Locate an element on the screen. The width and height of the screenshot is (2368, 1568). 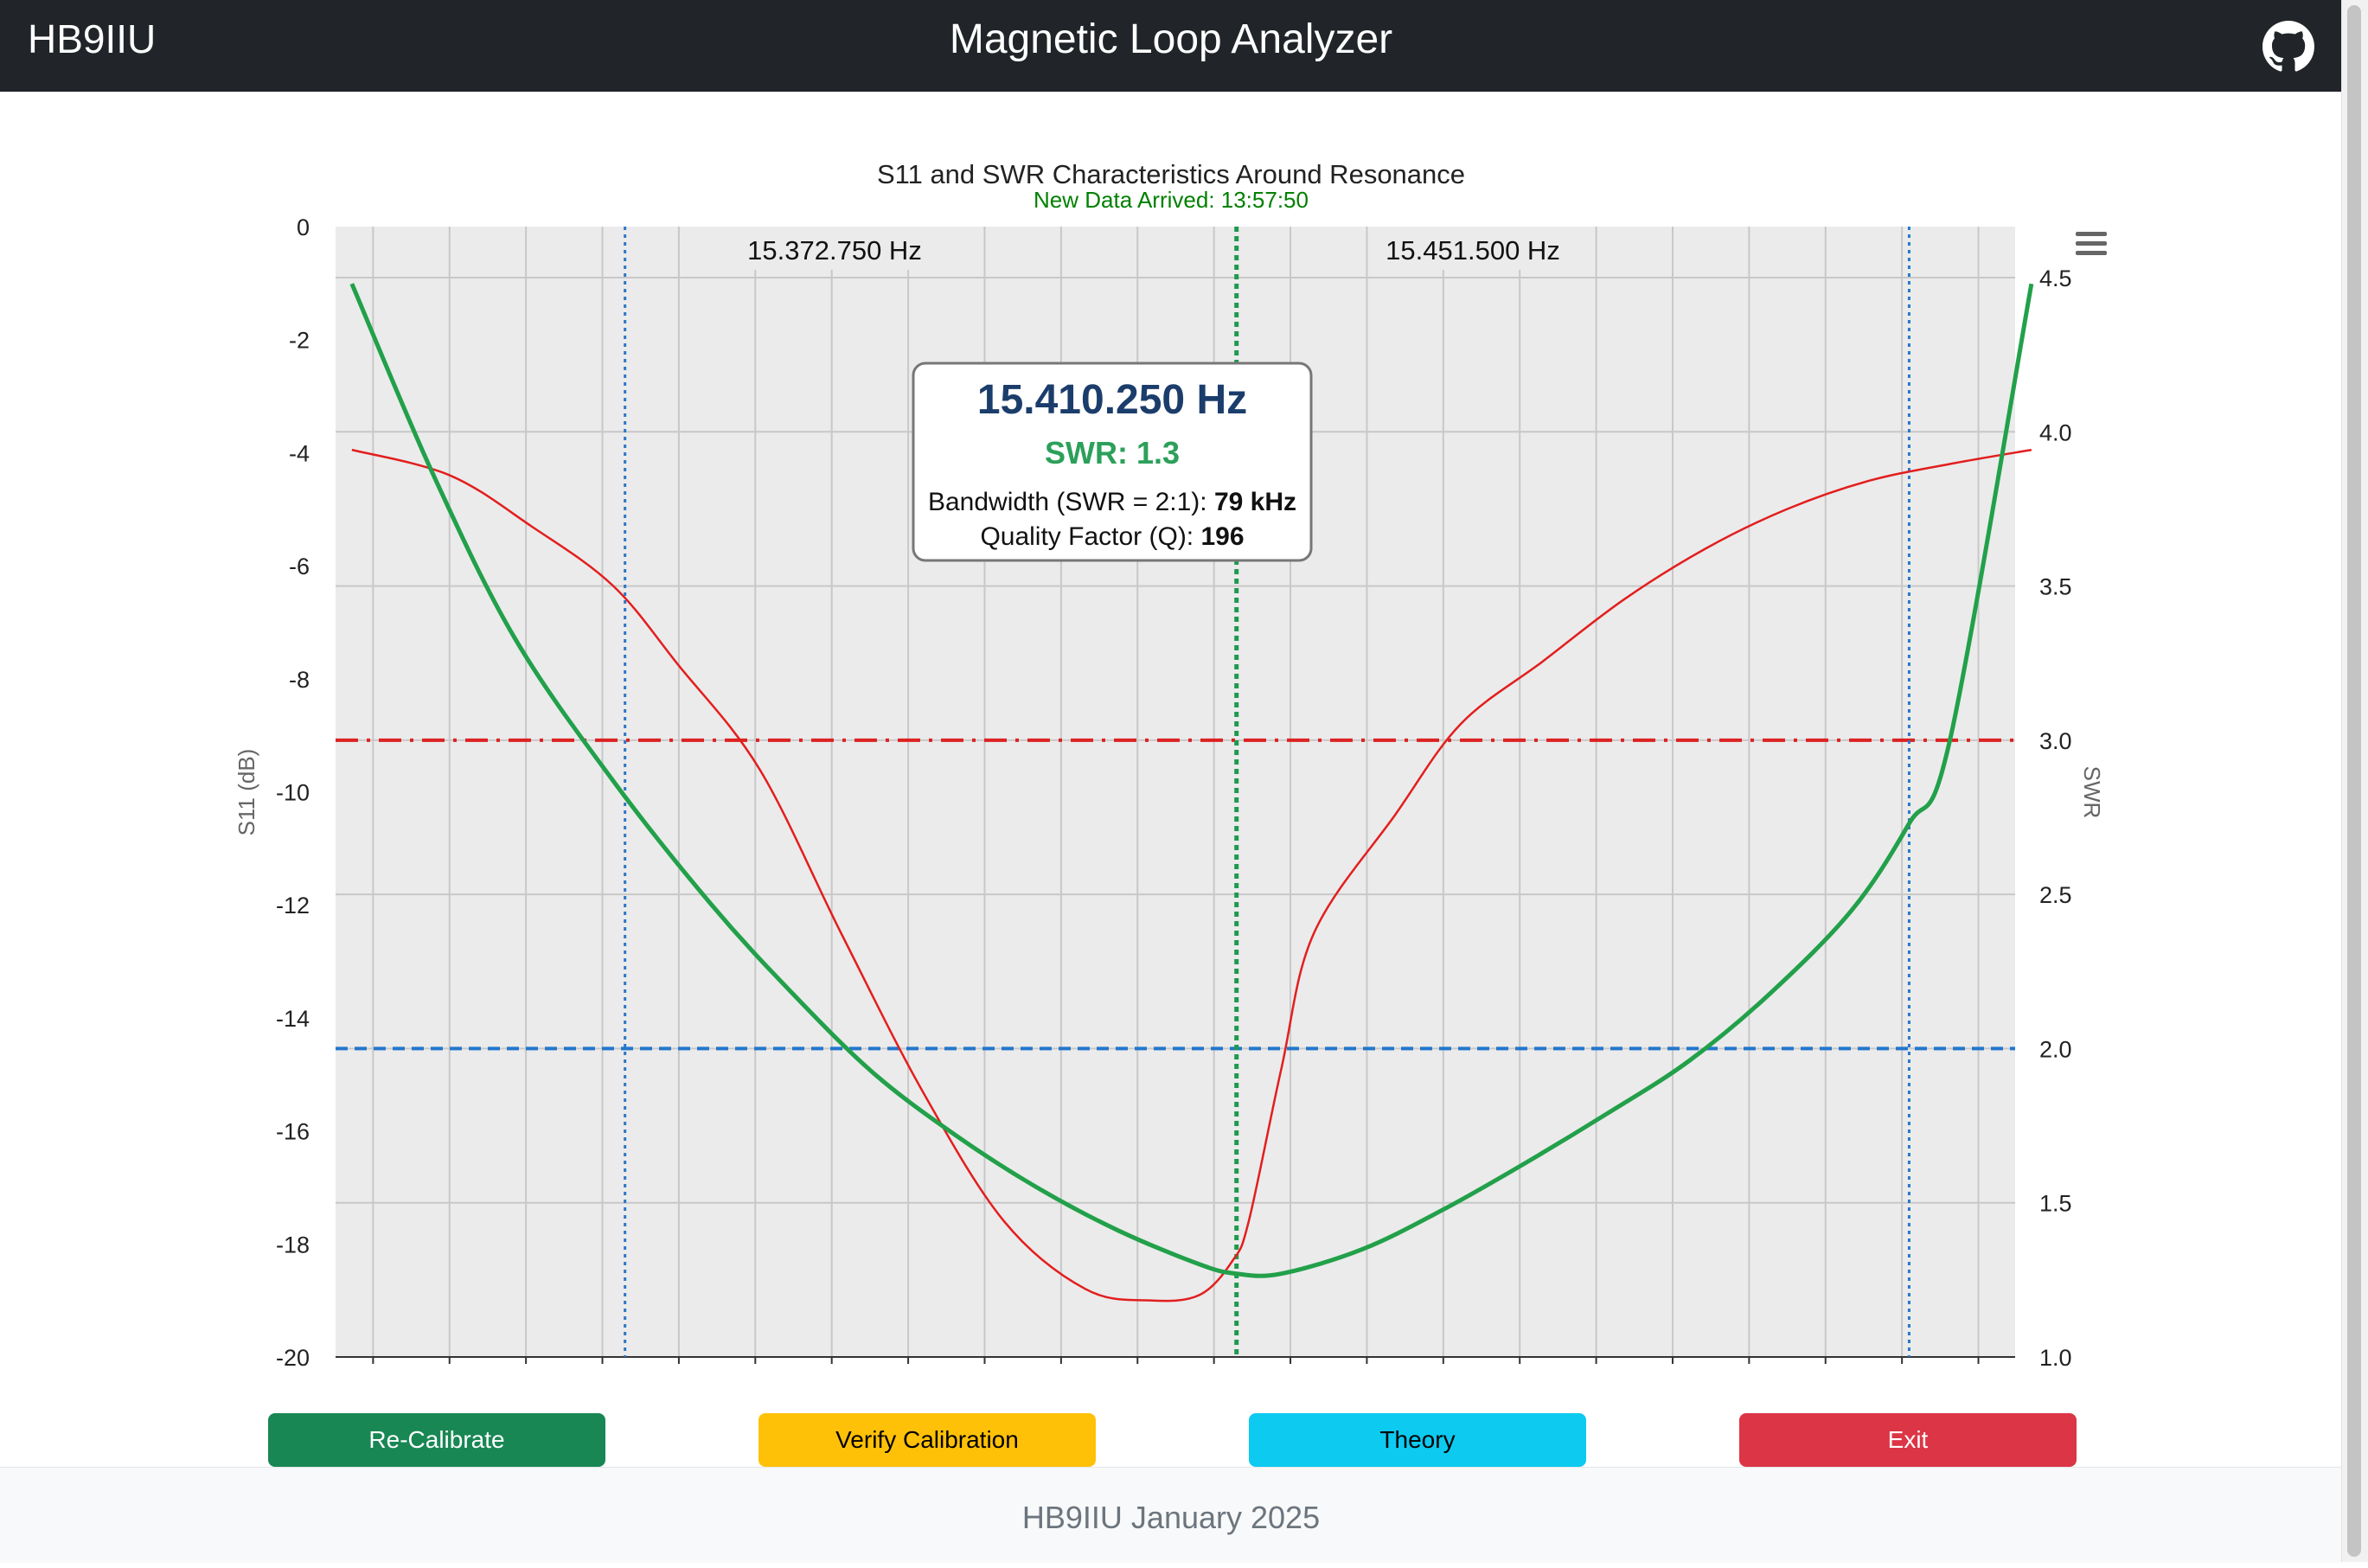
y-right-tick-label: 4.0 is located at coordinates (2055, 432).